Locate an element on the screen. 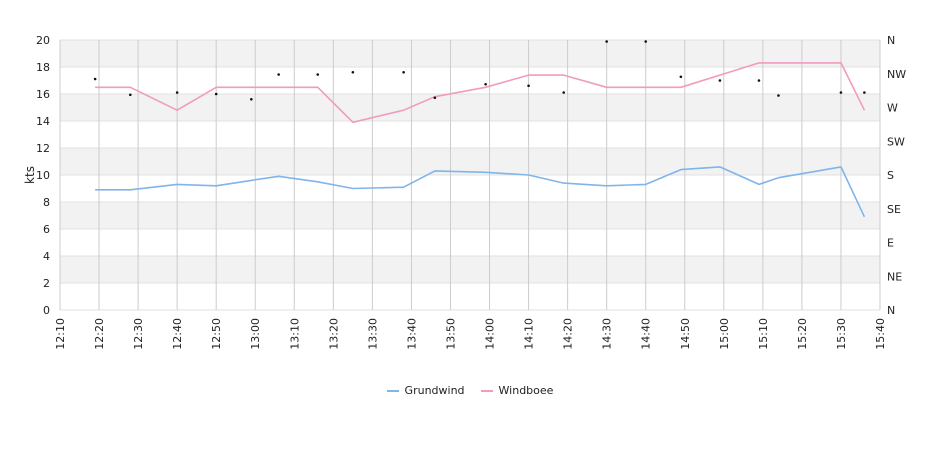 The height and width of the screenshot is (450, 940). y-tick-label: 2 is located at coordinates (46, 283).